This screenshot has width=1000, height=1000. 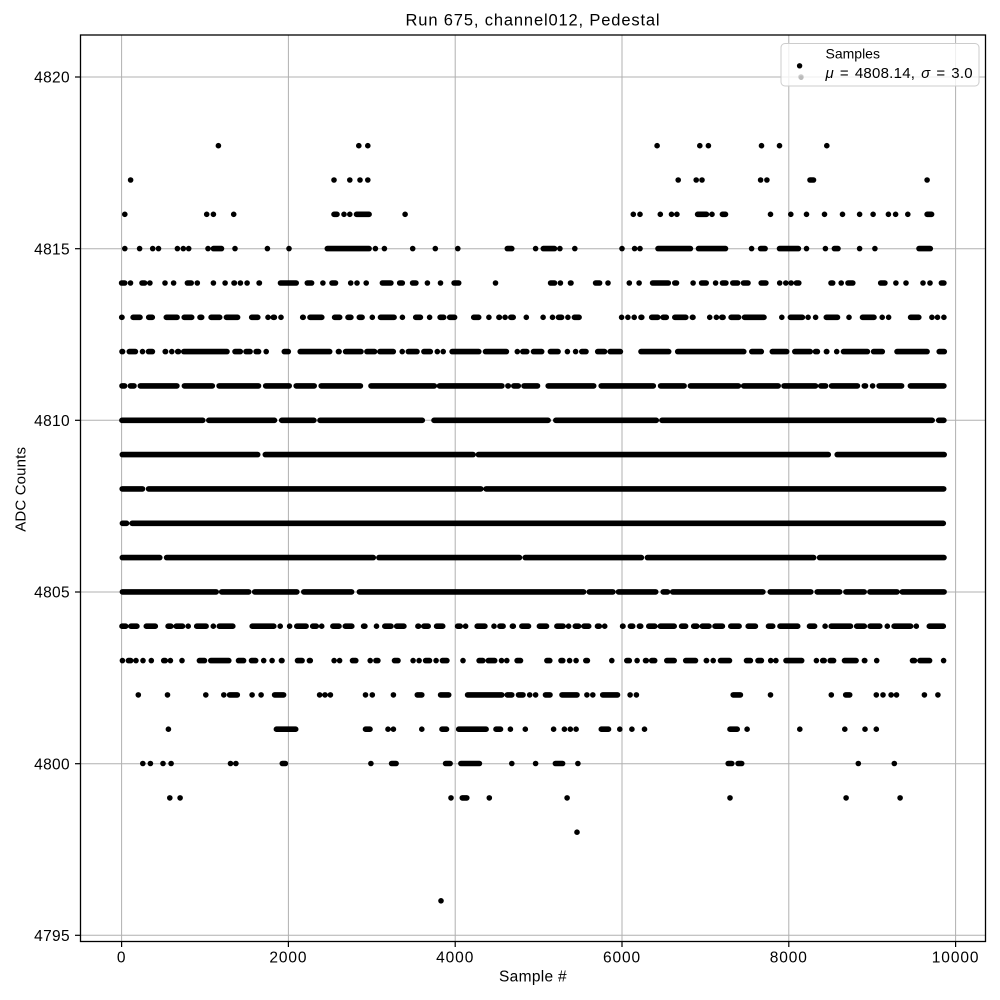 What do you see at coordinates (52, 421) in the screenshot?
I see `svg-text: 4810` at bounding box center [52, 421].